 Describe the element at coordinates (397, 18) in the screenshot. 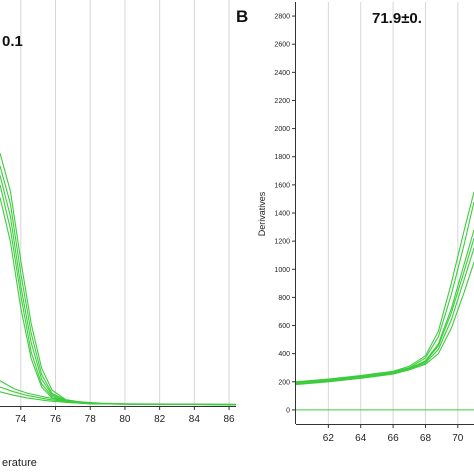

I see `panel-b-annotation: 71.9±0.` at that location.